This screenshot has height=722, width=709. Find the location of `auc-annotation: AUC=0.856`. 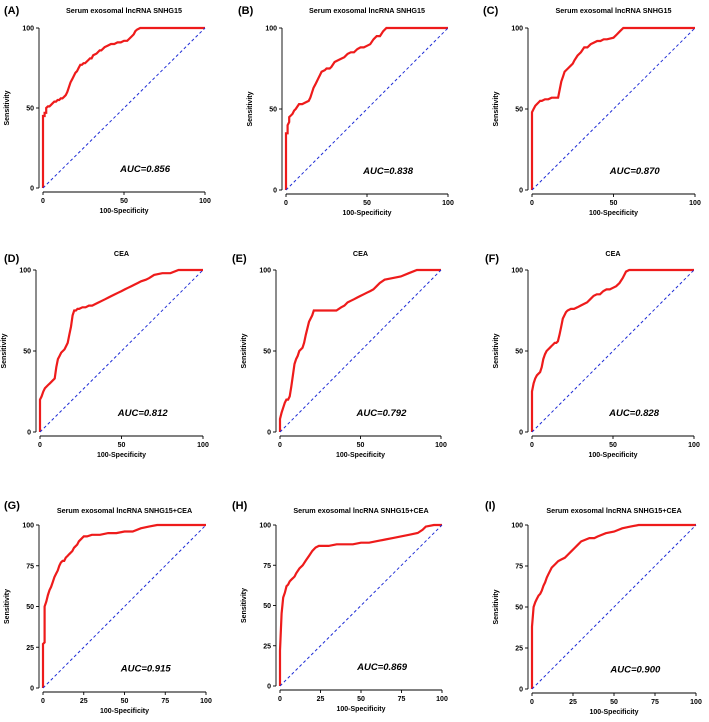

auc-annotation: AUC=0.856 is located at coordinates (145, 169).